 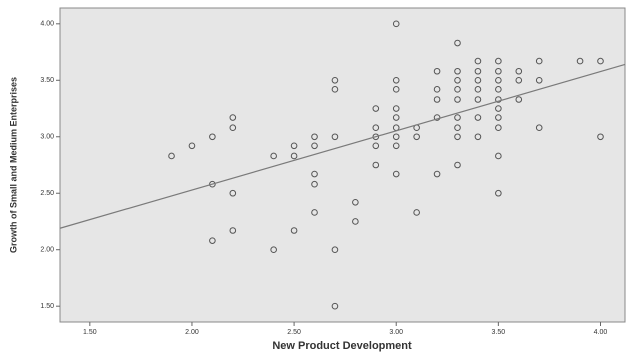 I want to click on y-tick-label: 3.50, so click(x=47, y=80).